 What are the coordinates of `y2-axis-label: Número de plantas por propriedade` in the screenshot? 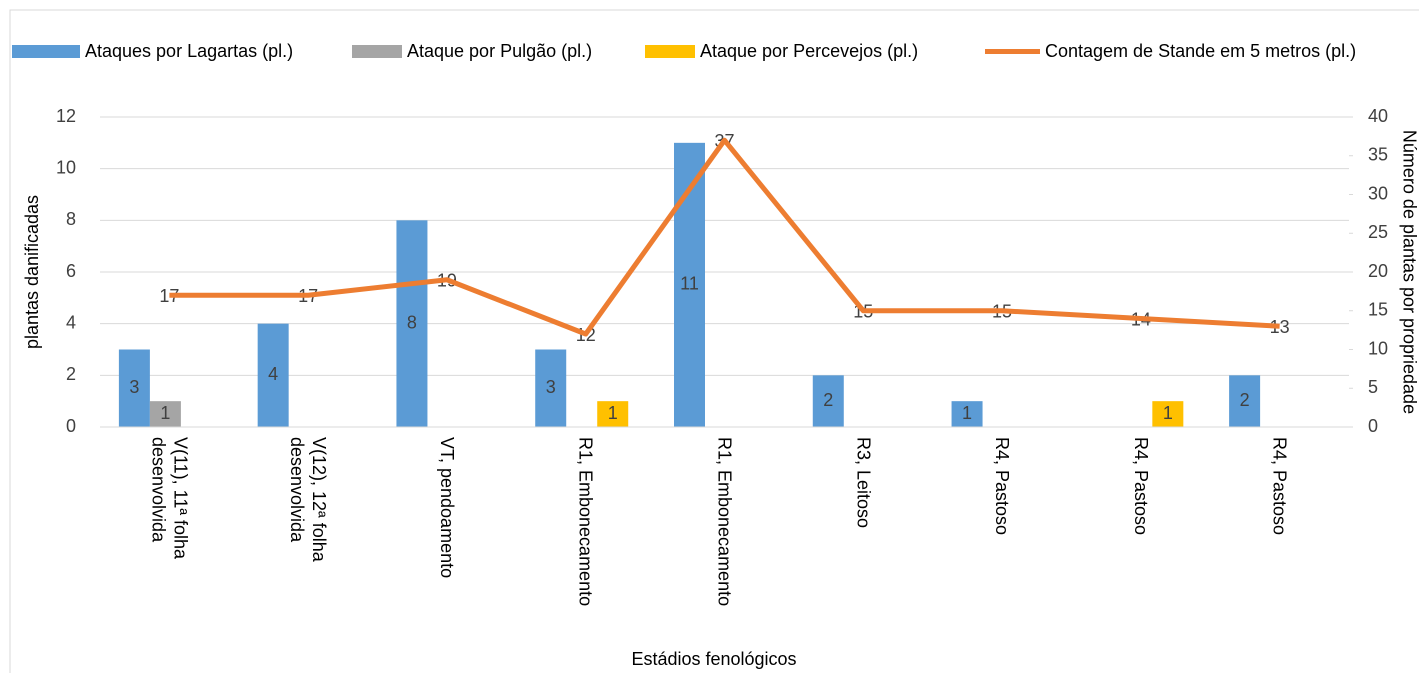 It's located at (1409, 272).